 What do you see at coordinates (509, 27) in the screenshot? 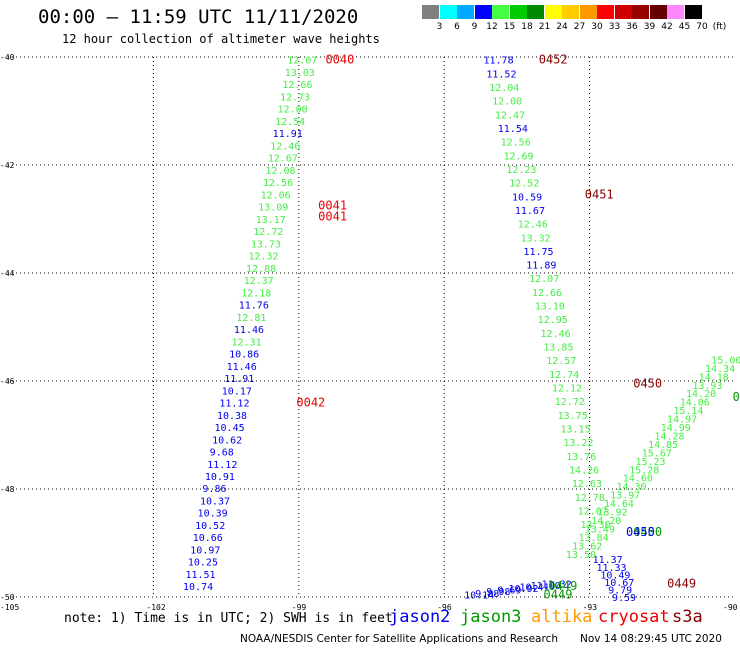
I see `scale-label: 15` at bounding box center [509, 27].